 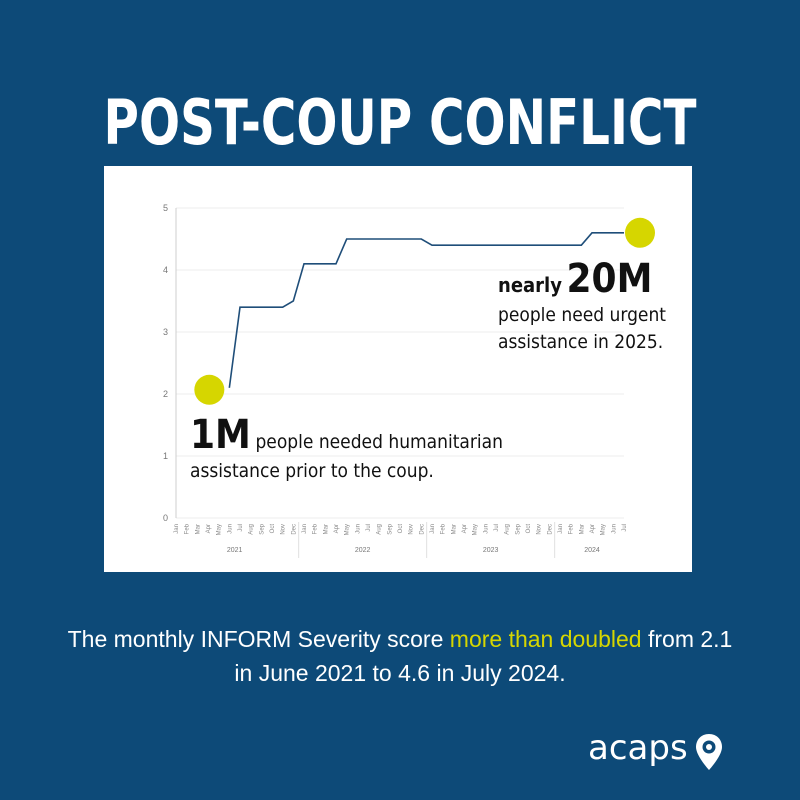 I want to click on annotation-before-text-2: assistance prior to the coup., so click(x=312, y=471).